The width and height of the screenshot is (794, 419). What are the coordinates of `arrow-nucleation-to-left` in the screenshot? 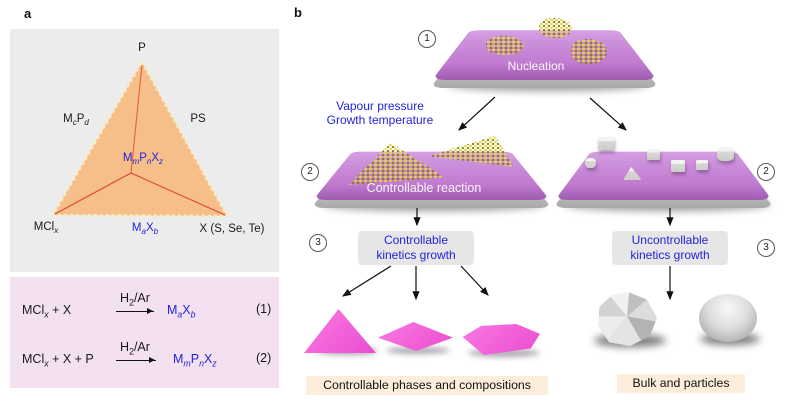 It's located at (477, 113).